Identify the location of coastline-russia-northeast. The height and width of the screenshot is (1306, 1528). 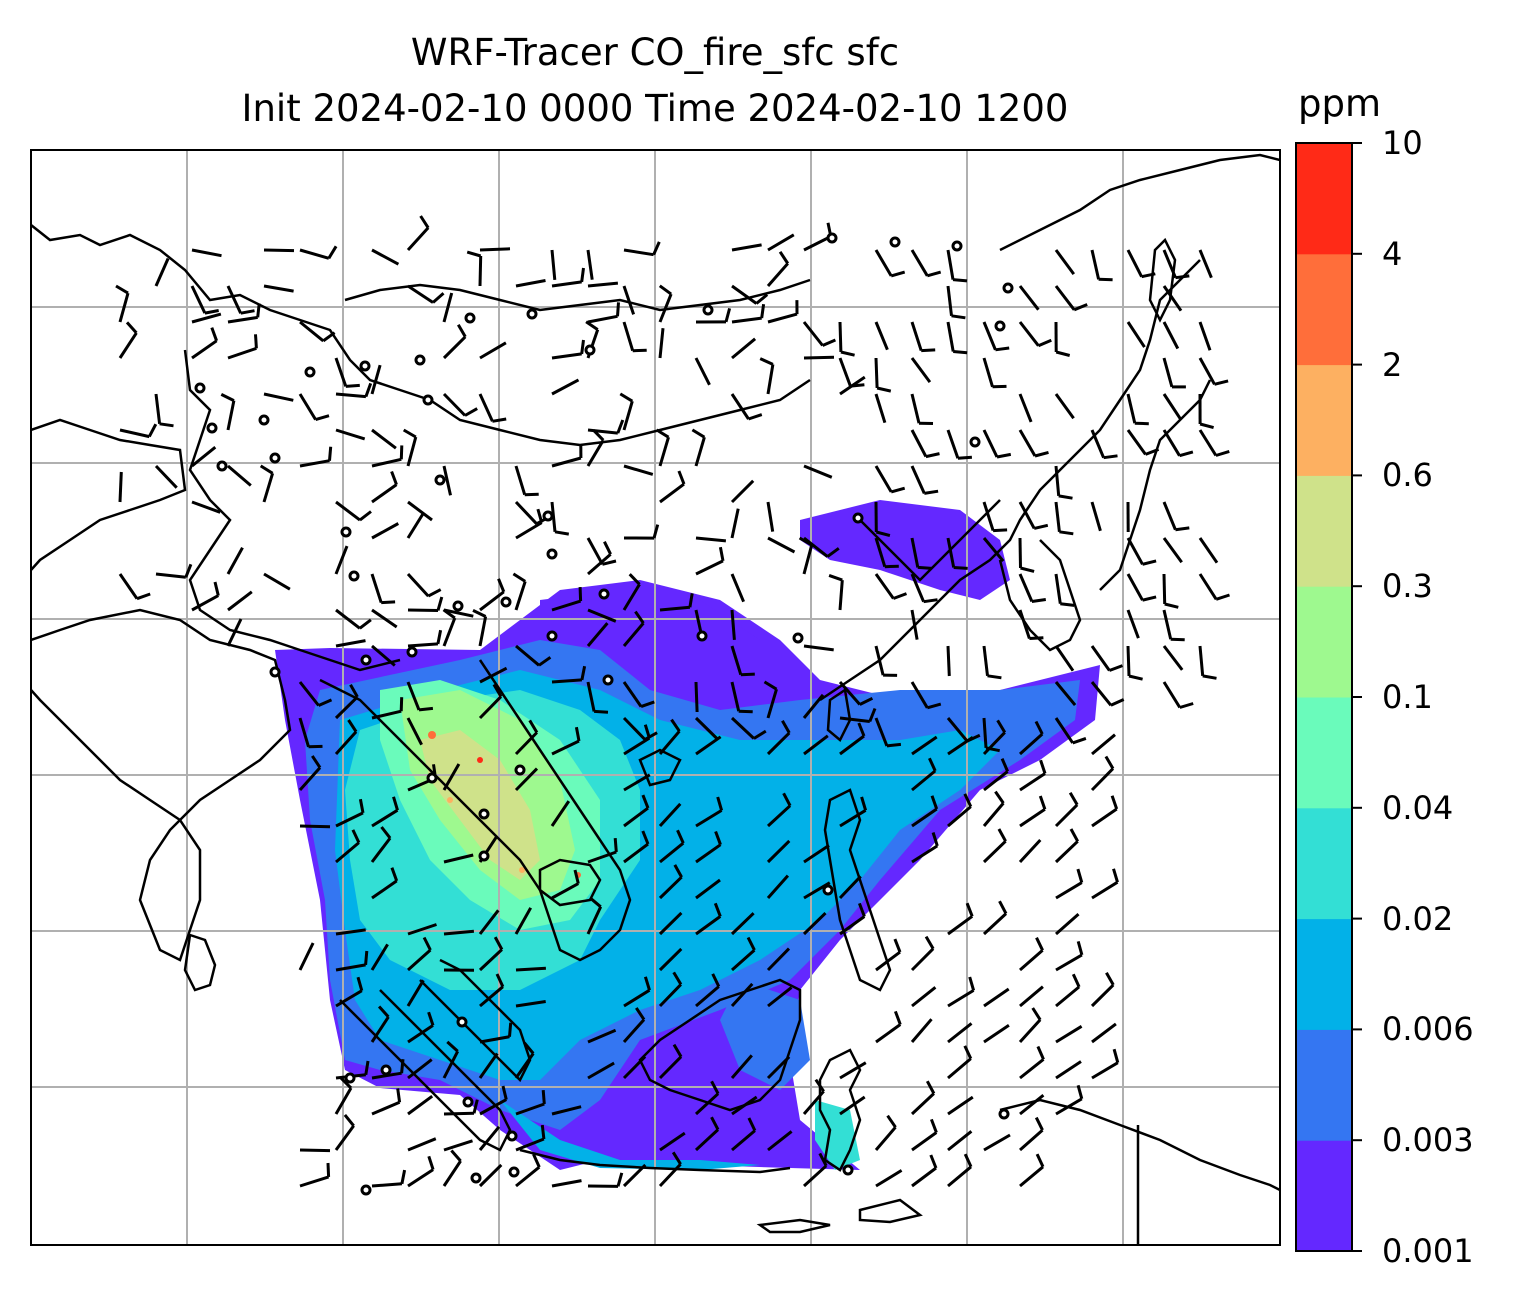
(1139, 202).